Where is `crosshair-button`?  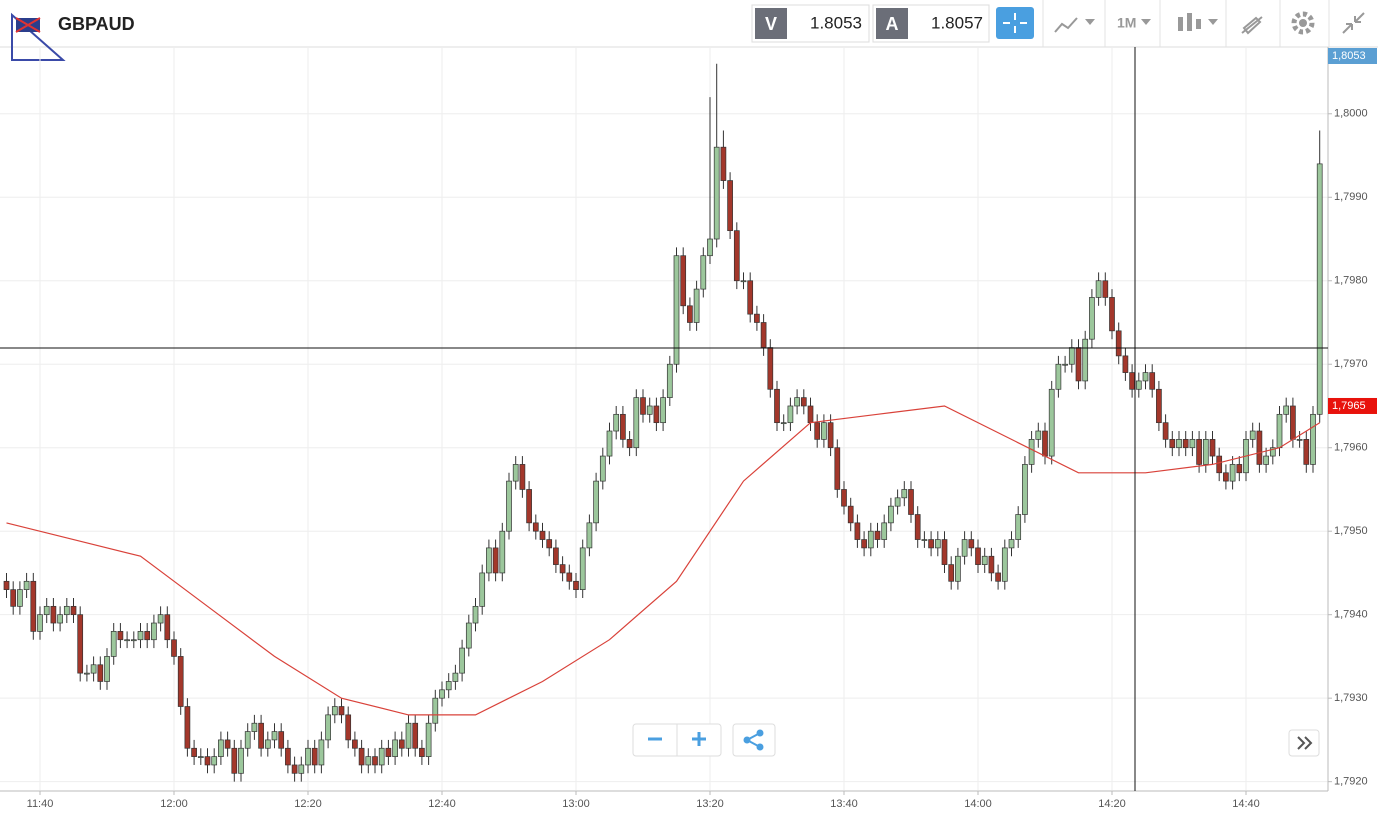
crosshair-button is located at coordinates (1015, 23).